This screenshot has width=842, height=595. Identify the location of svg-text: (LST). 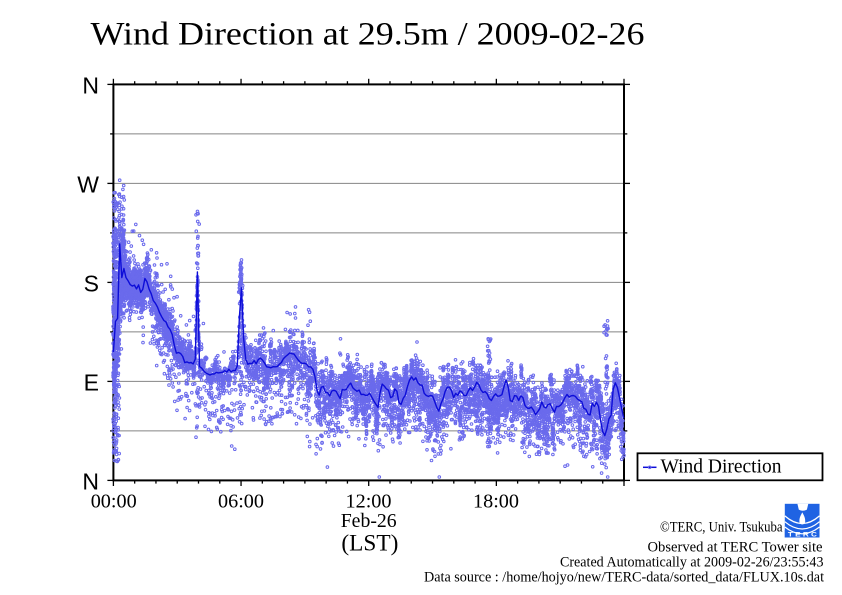
(369, 543).